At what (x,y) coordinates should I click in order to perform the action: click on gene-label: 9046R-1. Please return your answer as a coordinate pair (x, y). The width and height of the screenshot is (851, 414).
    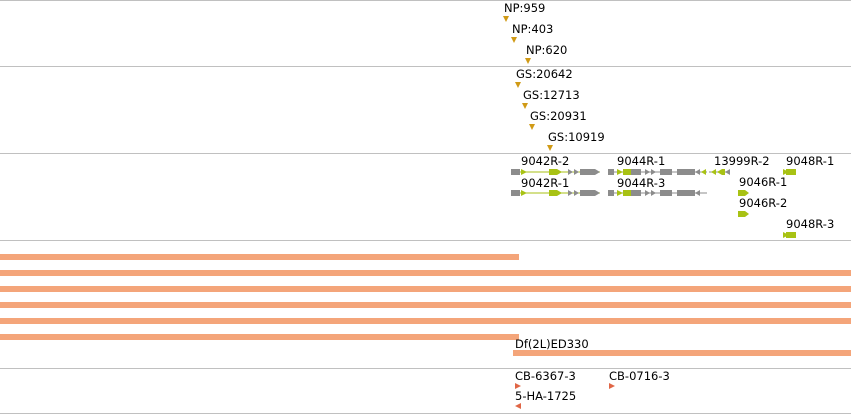
    Looking at the image, I should click on (763, 182).